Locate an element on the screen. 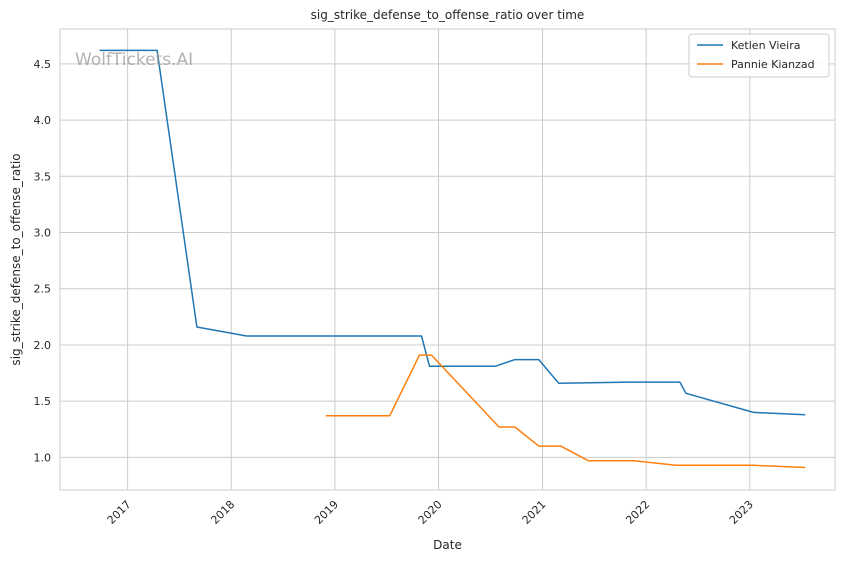  x-tick-label: 2017 is located at coordinates (119, 512).